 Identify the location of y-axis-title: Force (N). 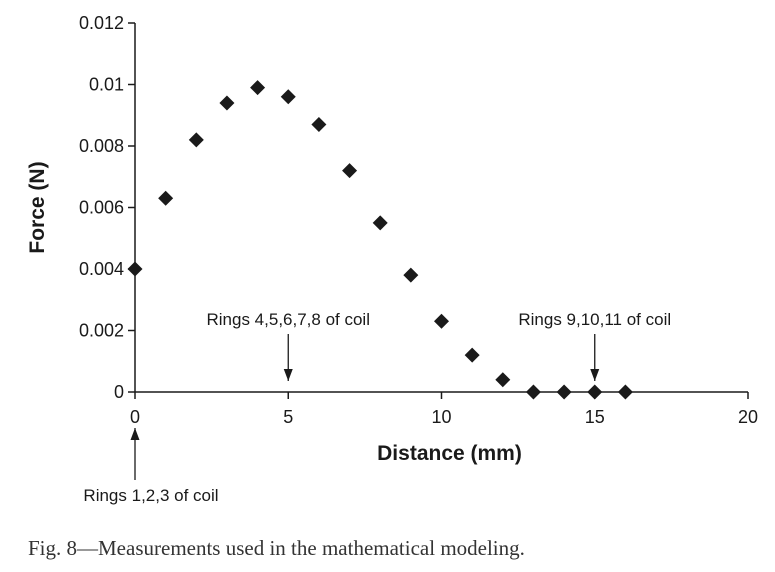
(37, 207).